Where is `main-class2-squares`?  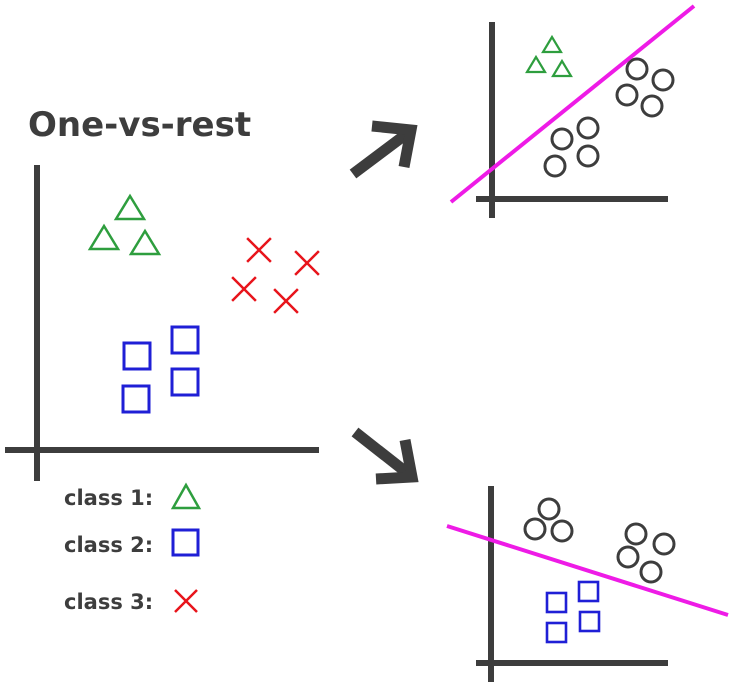
main-class2-squares is located at coordinates (160, 369).